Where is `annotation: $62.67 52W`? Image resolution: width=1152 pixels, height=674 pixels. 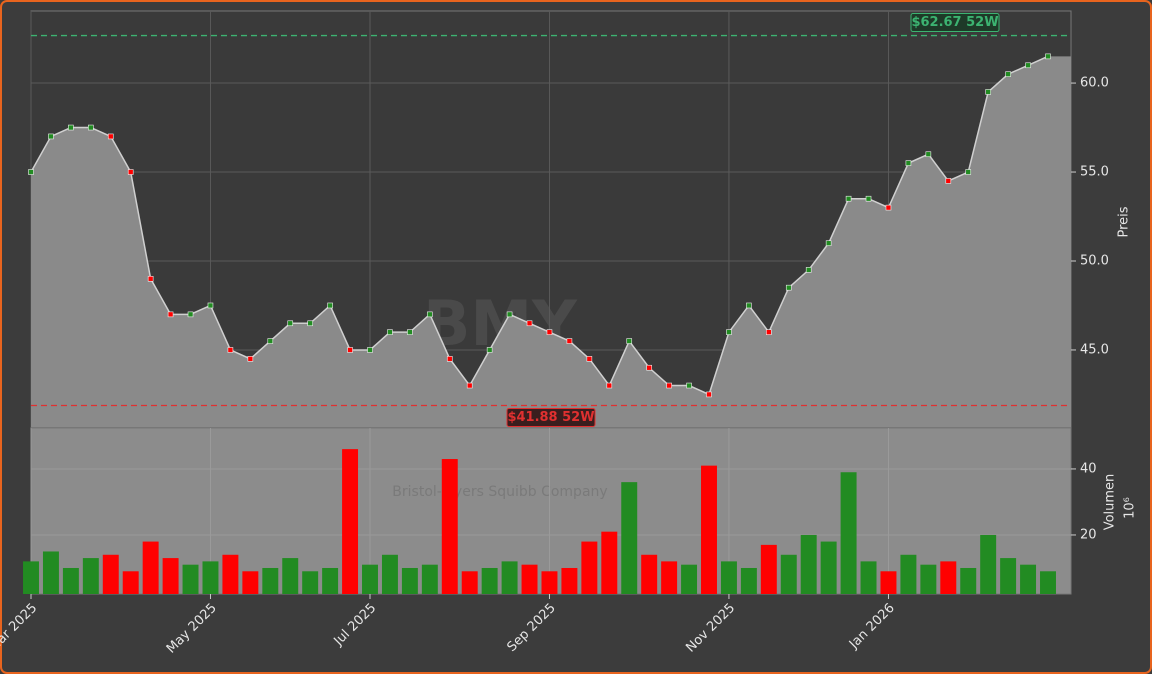
annotation: $62.67 52W is located at coordinates (954, 22).